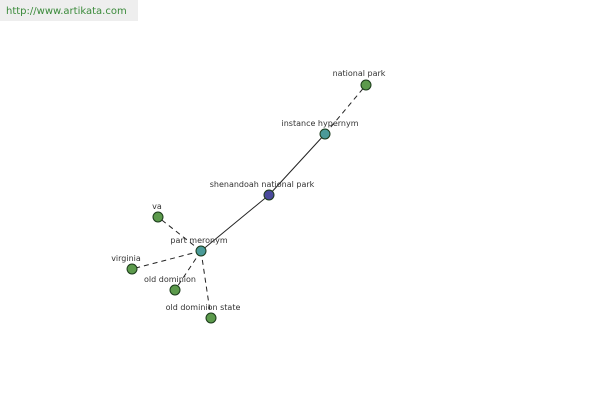  I want to click on node-label: old dominion, so click(170, 279).